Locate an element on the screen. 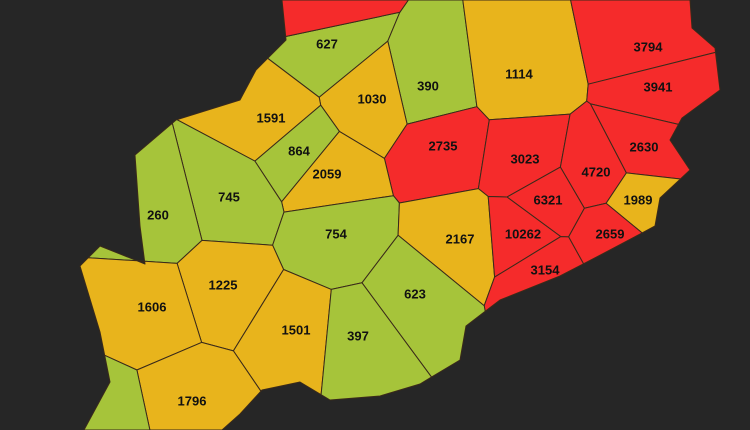  district-value: 10262 is located at coordinates (523, 233).